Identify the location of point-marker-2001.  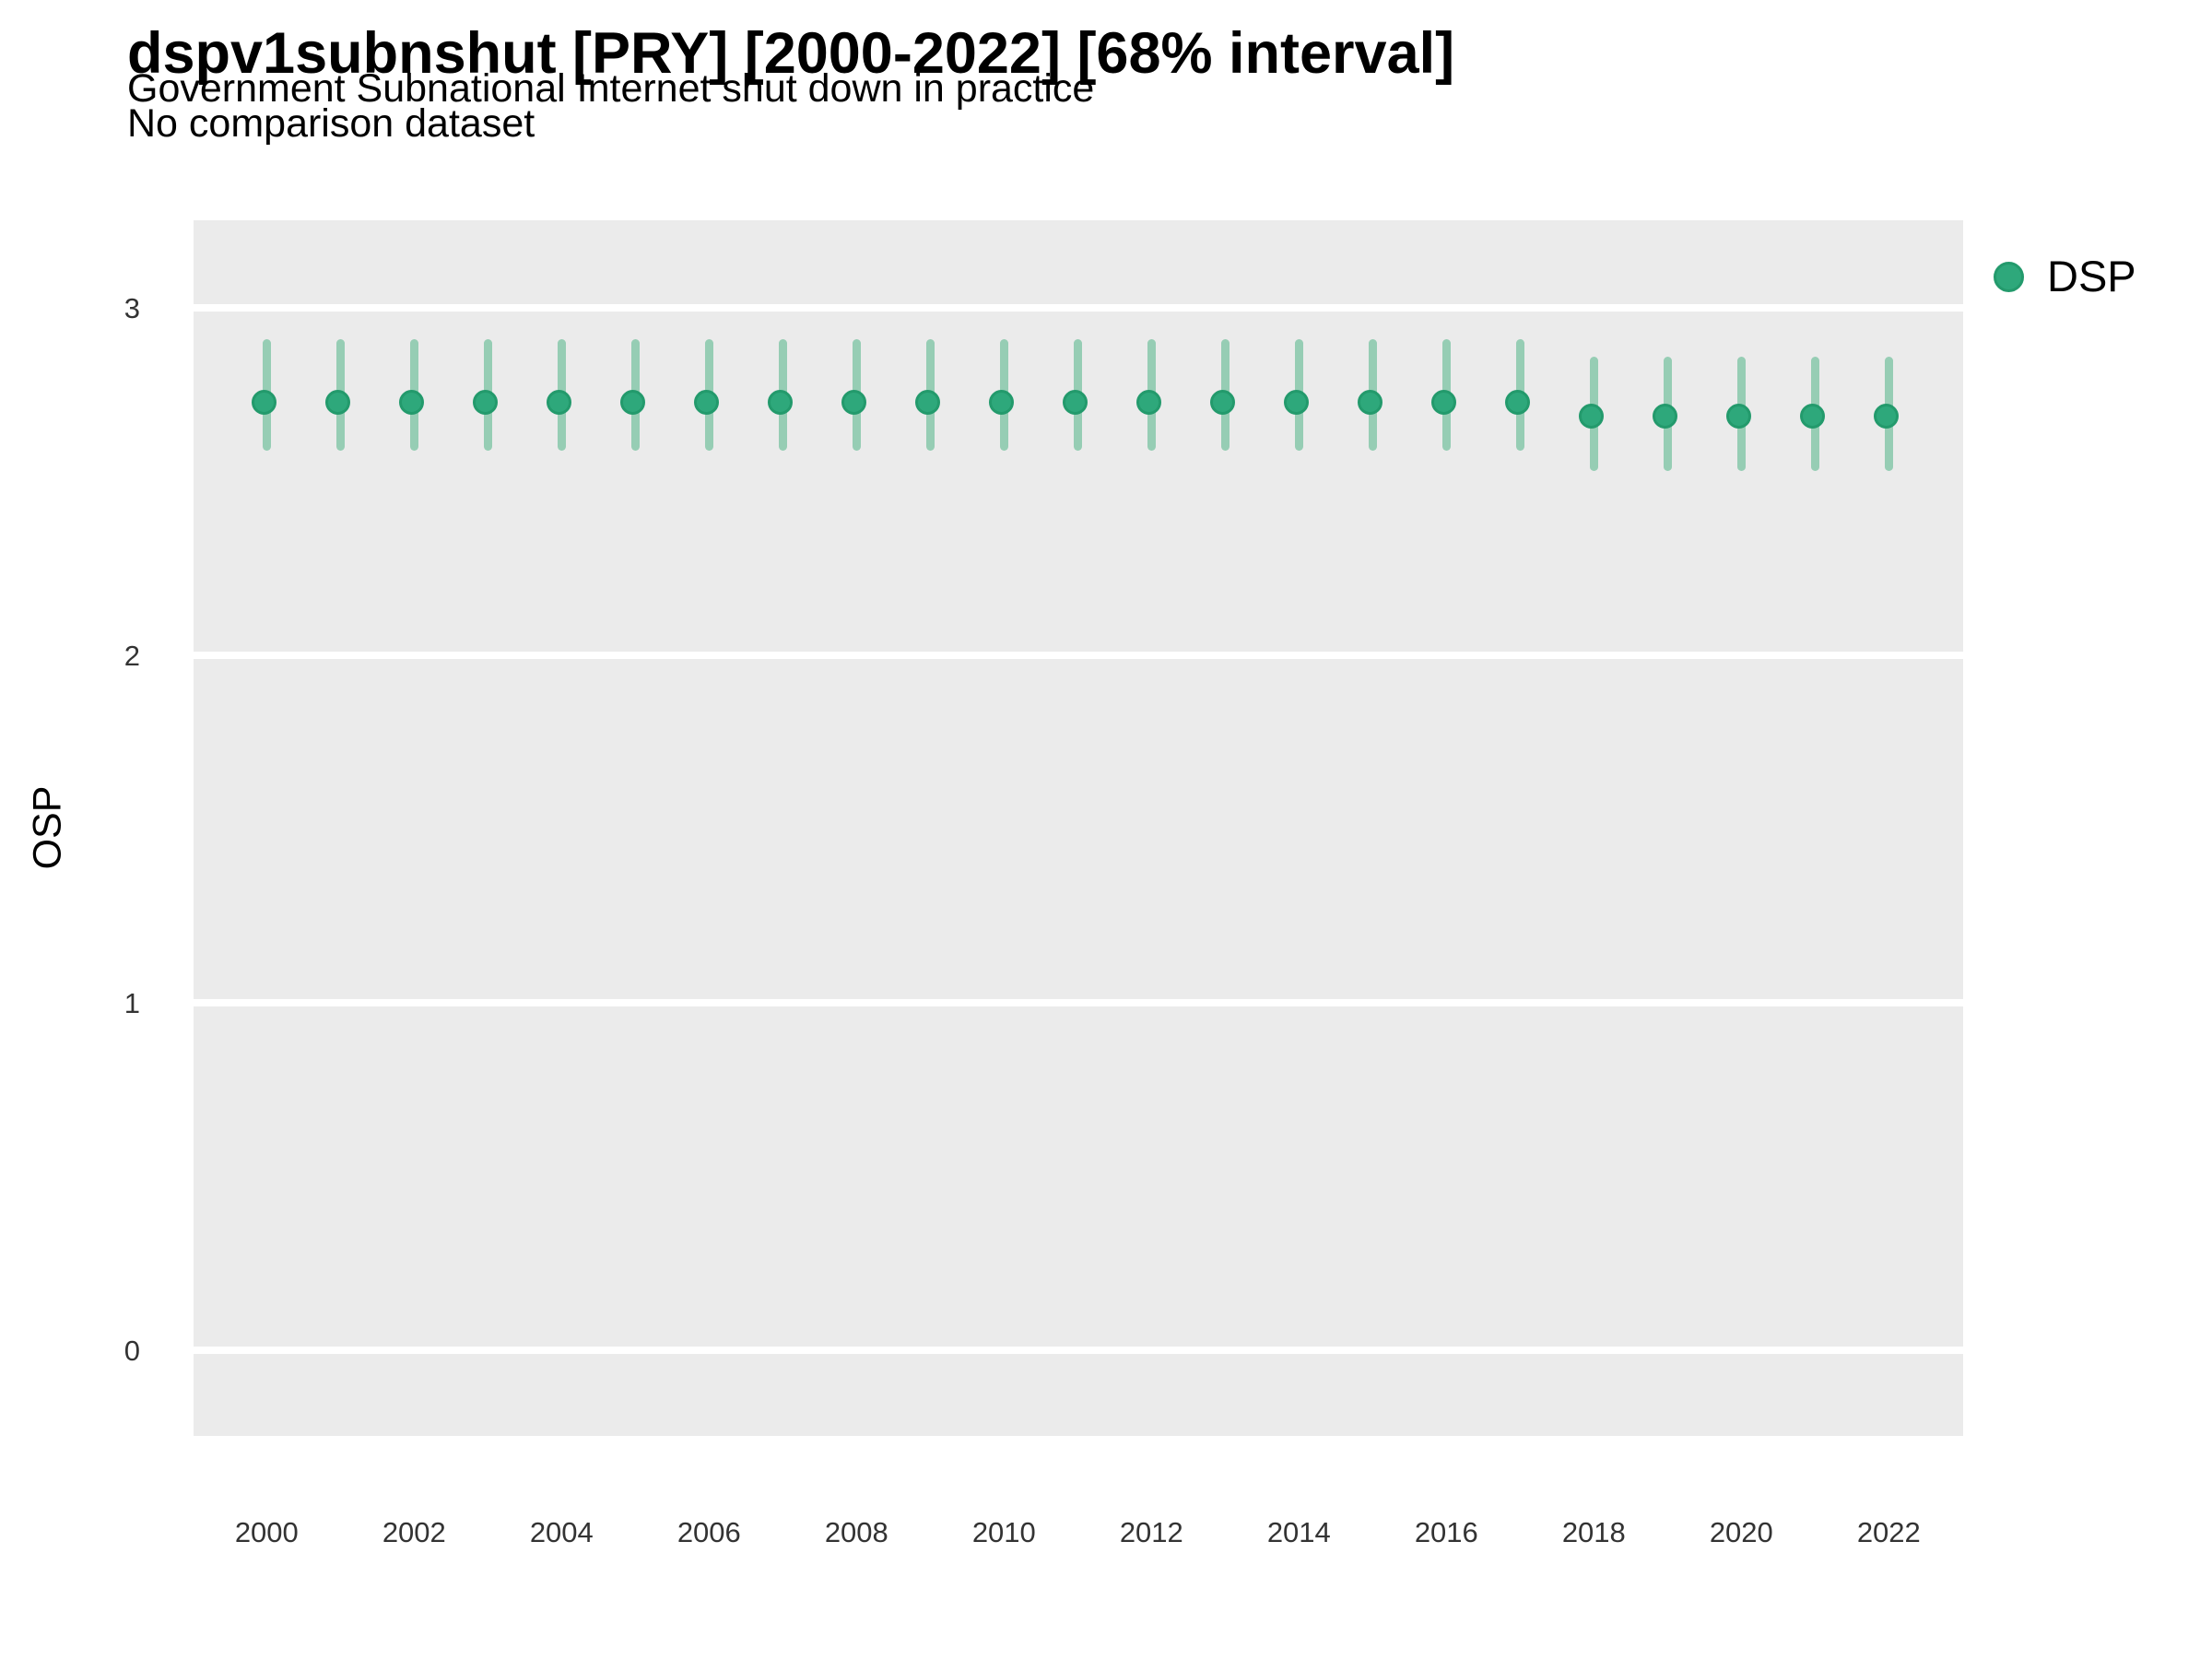
(337, 403).